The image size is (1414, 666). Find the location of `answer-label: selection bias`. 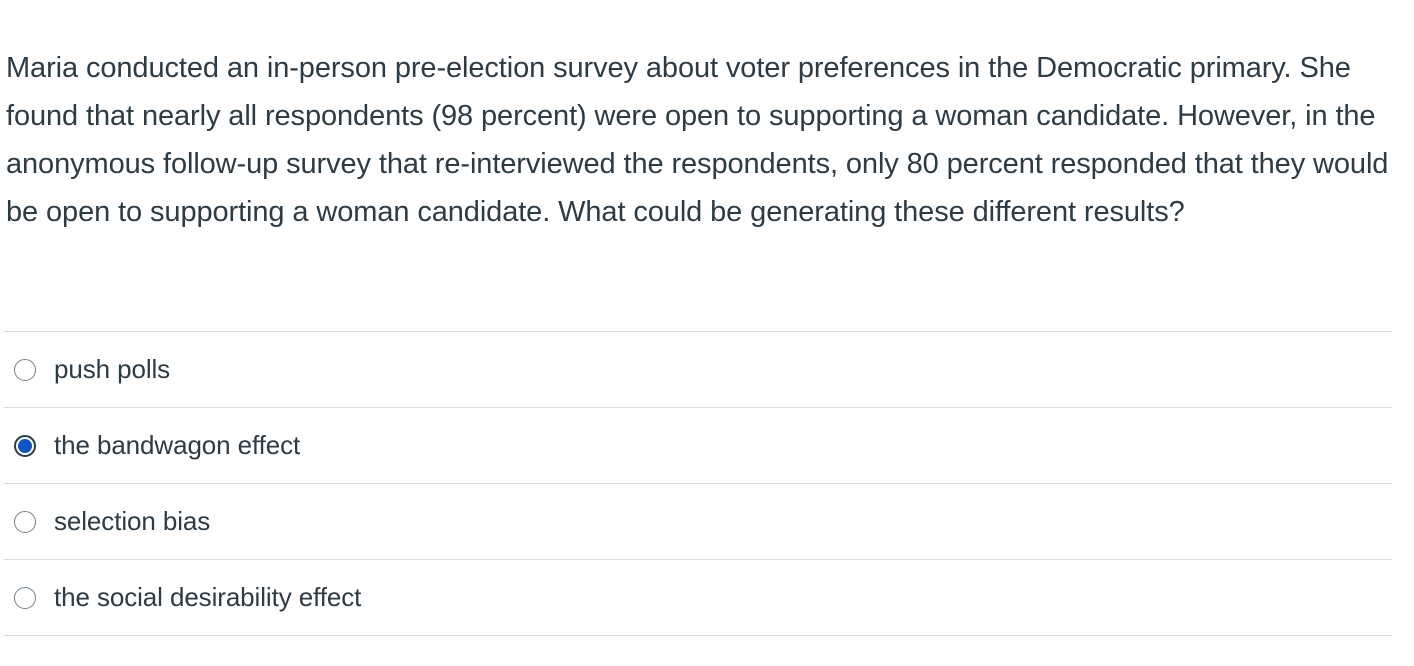

answer-label: selection bias is located at coordinates (132, 521).